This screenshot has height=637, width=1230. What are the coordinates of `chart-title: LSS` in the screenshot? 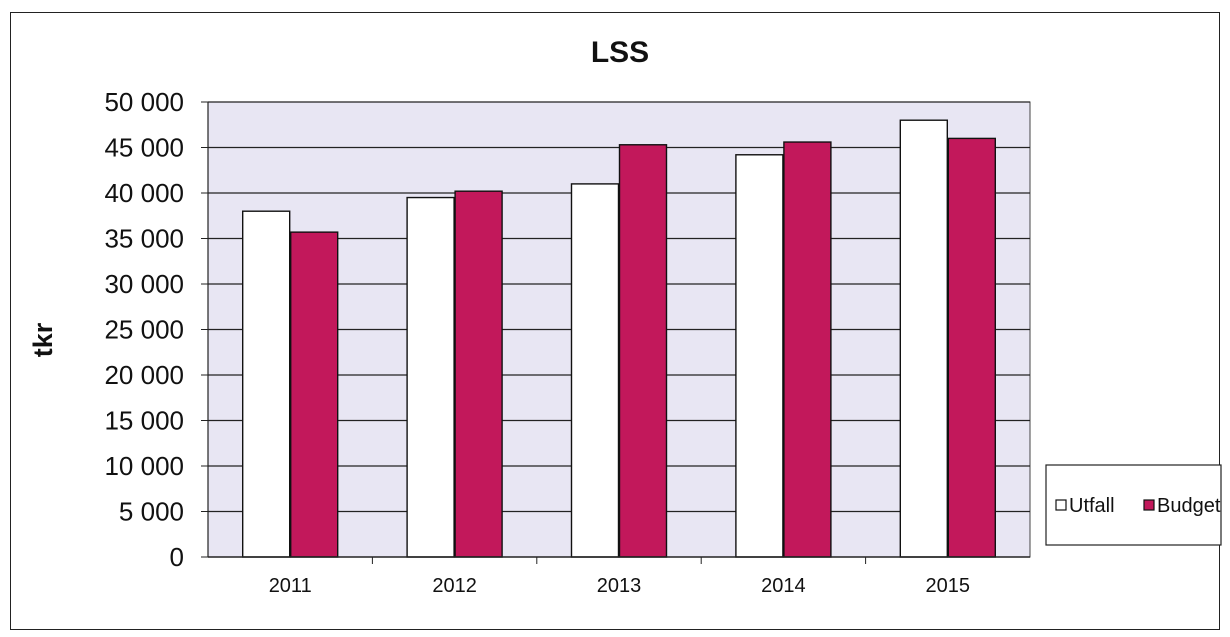 It's located at (620, 52).